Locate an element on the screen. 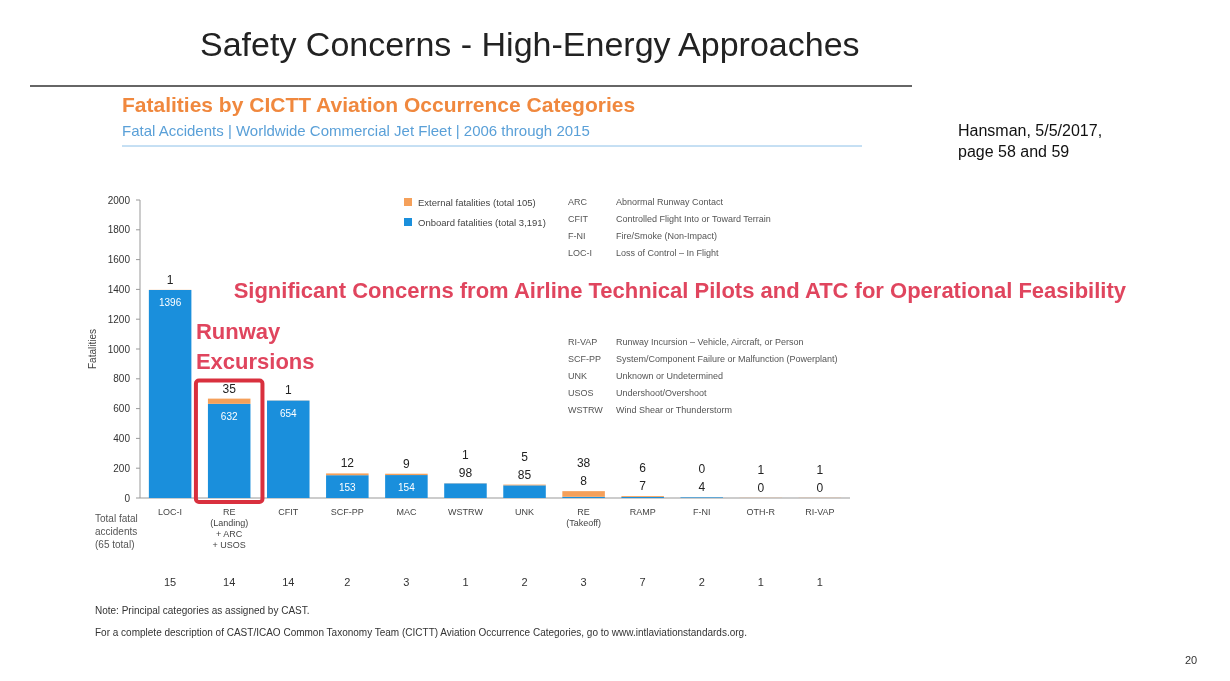 The image size is (1230, 681). data-label: 85 is located at coordinates (524, 474).